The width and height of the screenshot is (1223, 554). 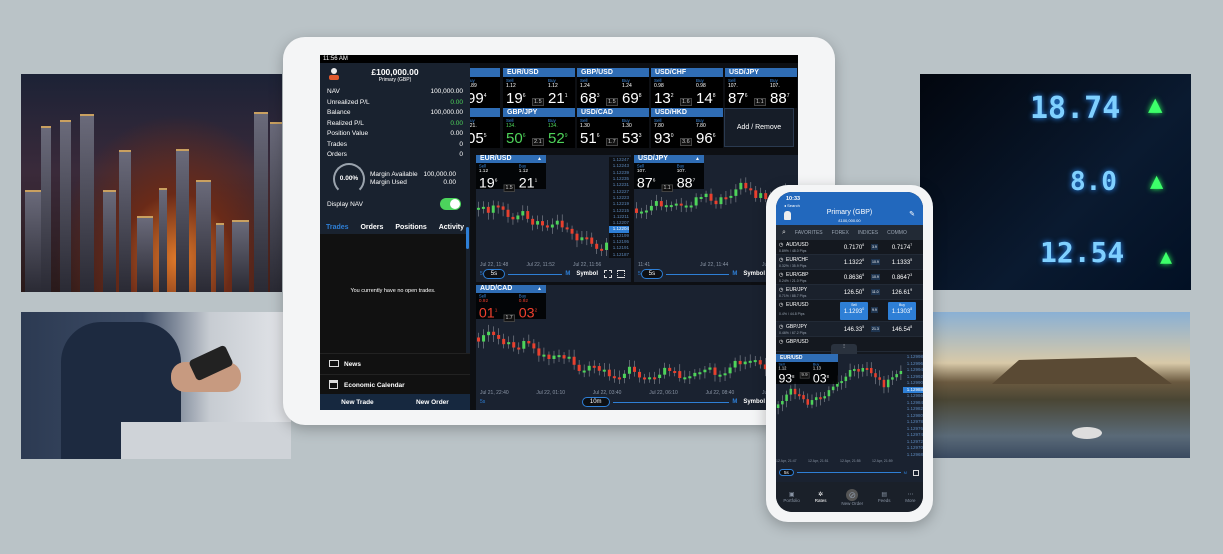 What do you see at coordinates (902, 311) in the screenshot?
I see `buy-price-button: Buy 1.13038` at bounding box center [902, 311].